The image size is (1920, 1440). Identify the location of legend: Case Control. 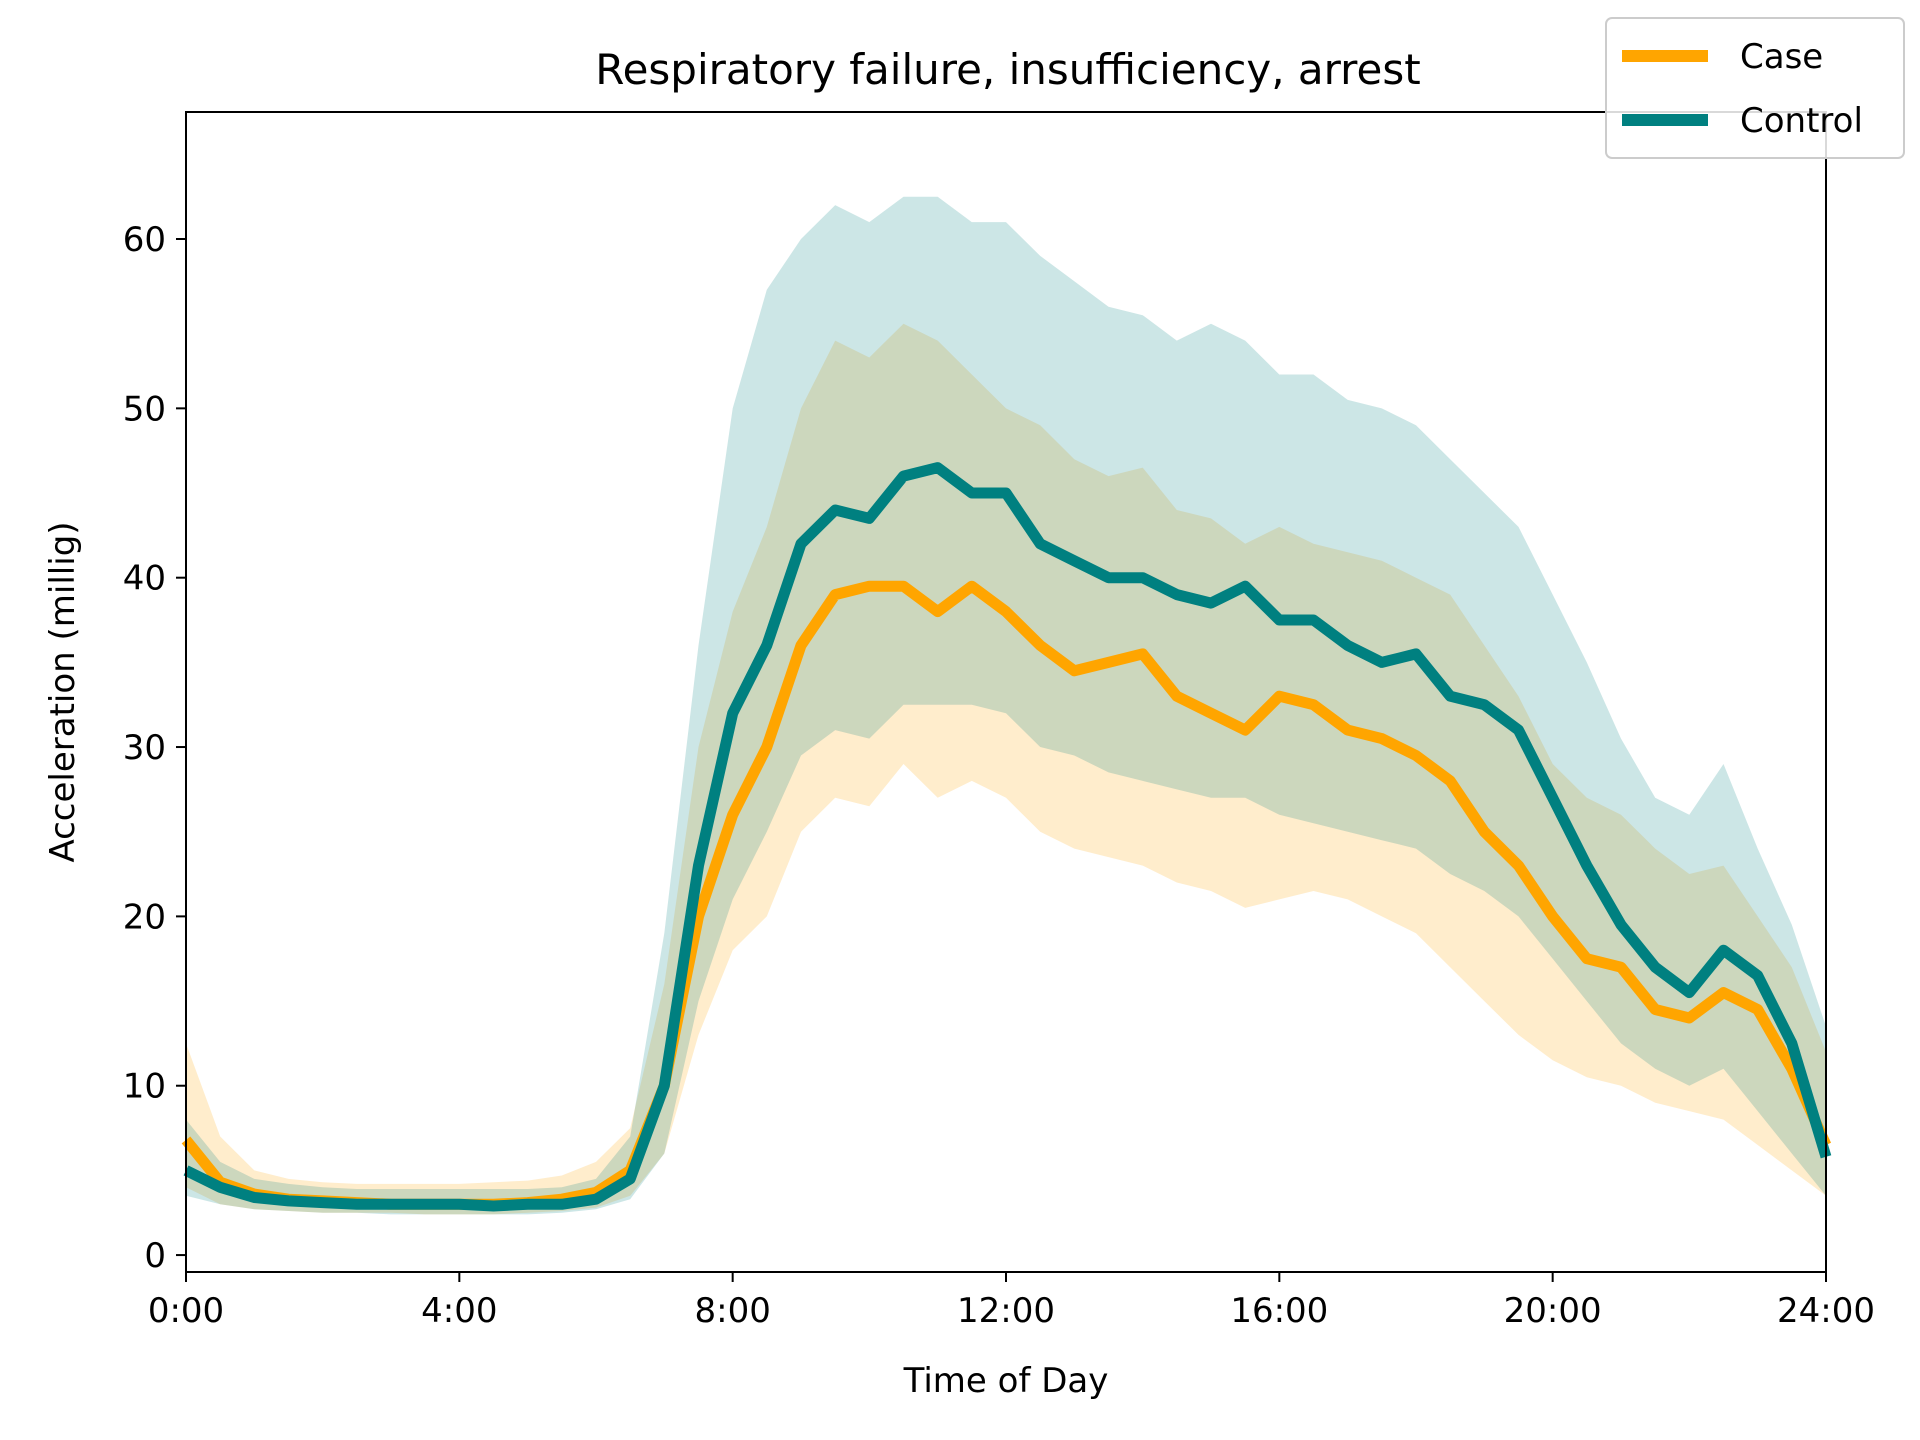
(1755, 88).